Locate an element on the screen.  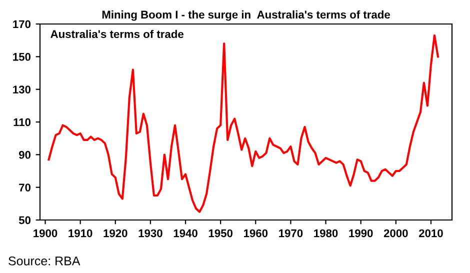
y-tick-label: 110 is located at coordinates (22, 122).